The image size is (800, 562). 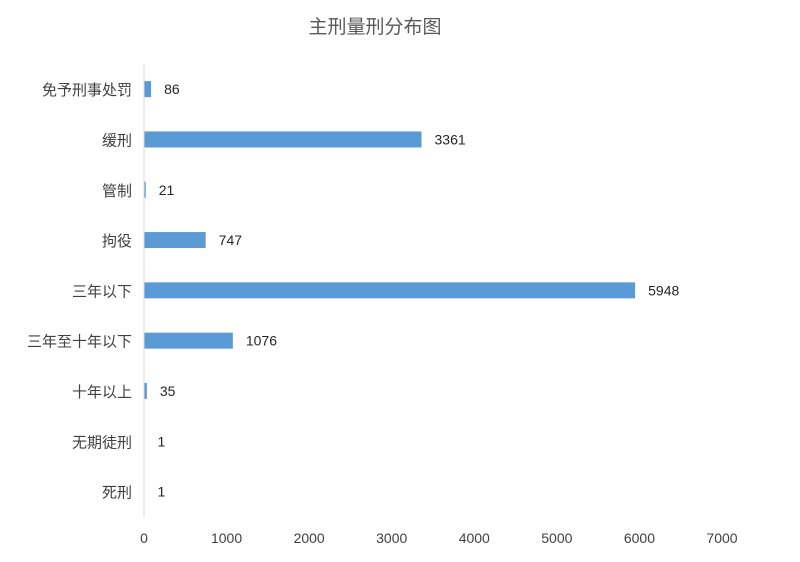 What do you see at coordinates (663, 290) in the screenshot?
I see `data-label-4: 5948` at bounding box center [663, 290].